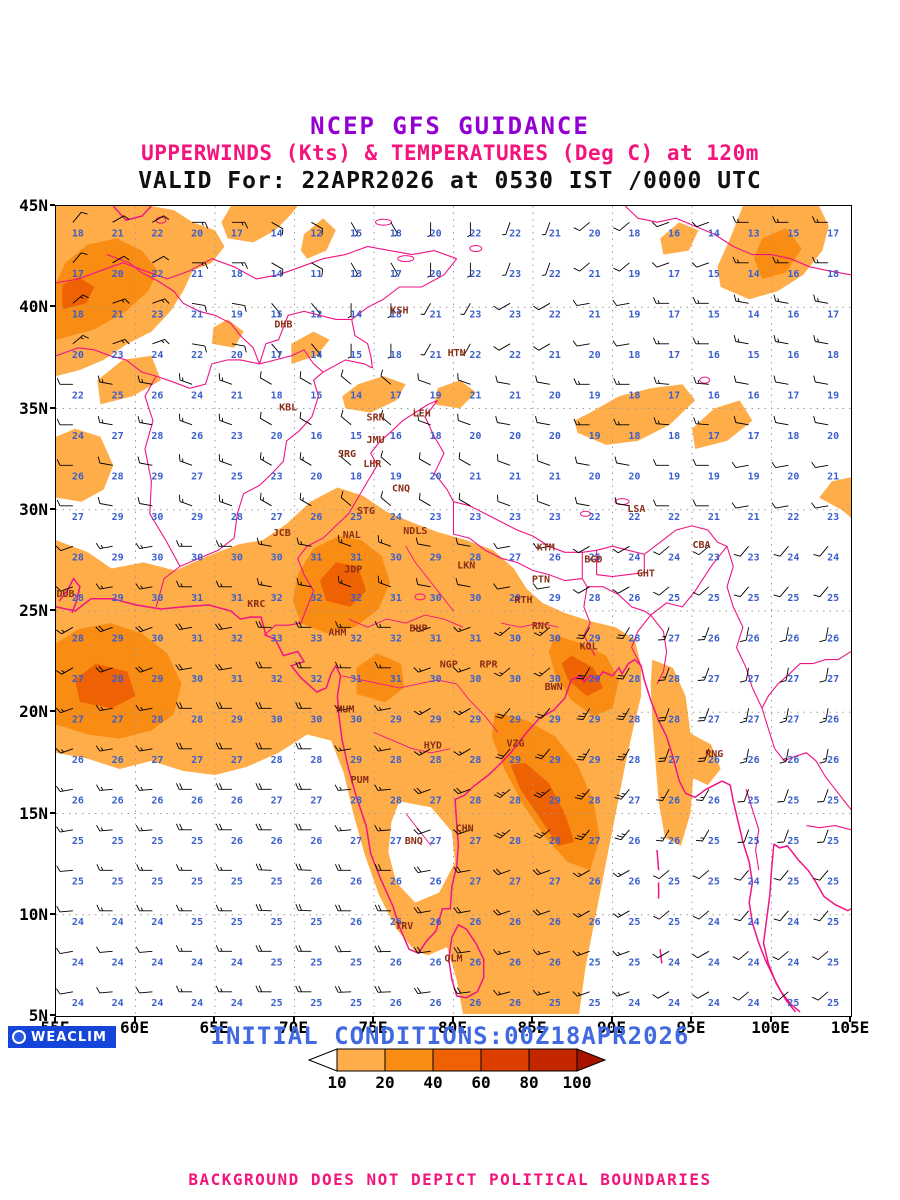 The width and height of the screenshot is (900, 1200). Describe the element at coordinates (399, 310) in the screenshot. I see `city-label-ksh: KSH` at that location.